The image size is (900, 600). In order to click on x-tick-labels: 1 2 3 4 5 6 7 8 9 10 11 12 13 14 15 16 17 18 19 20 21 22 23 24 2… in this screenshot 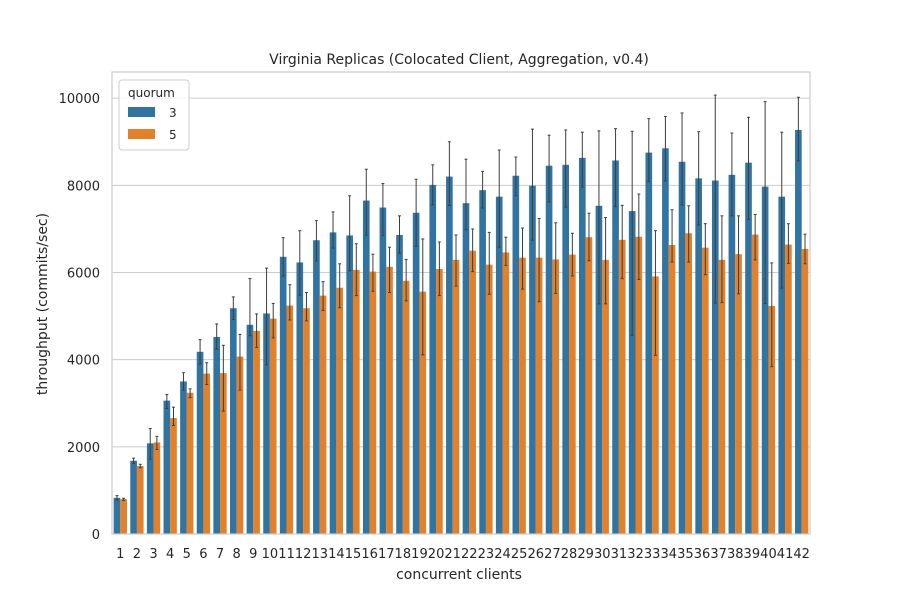, I will do `click(463, 554)`.